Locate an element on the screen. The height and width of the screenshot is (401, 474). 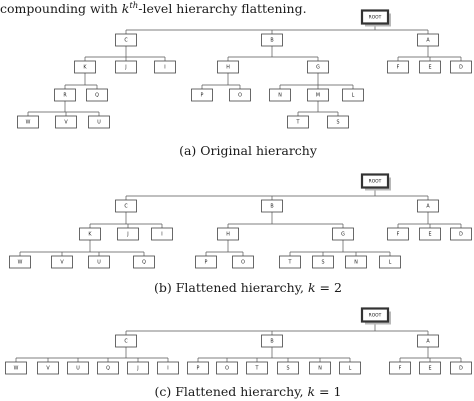
tree-node-label: T is located at coordinates (290, 263).